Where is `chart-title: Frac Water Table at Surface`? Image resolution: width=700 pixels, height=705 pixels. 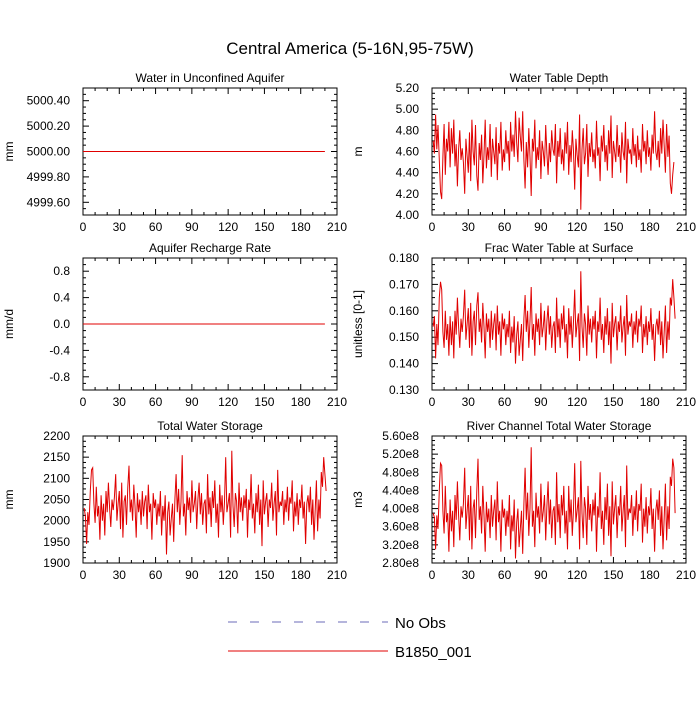 chart-title: Frac Water Table at Surface is located at coordinates (559, 248).